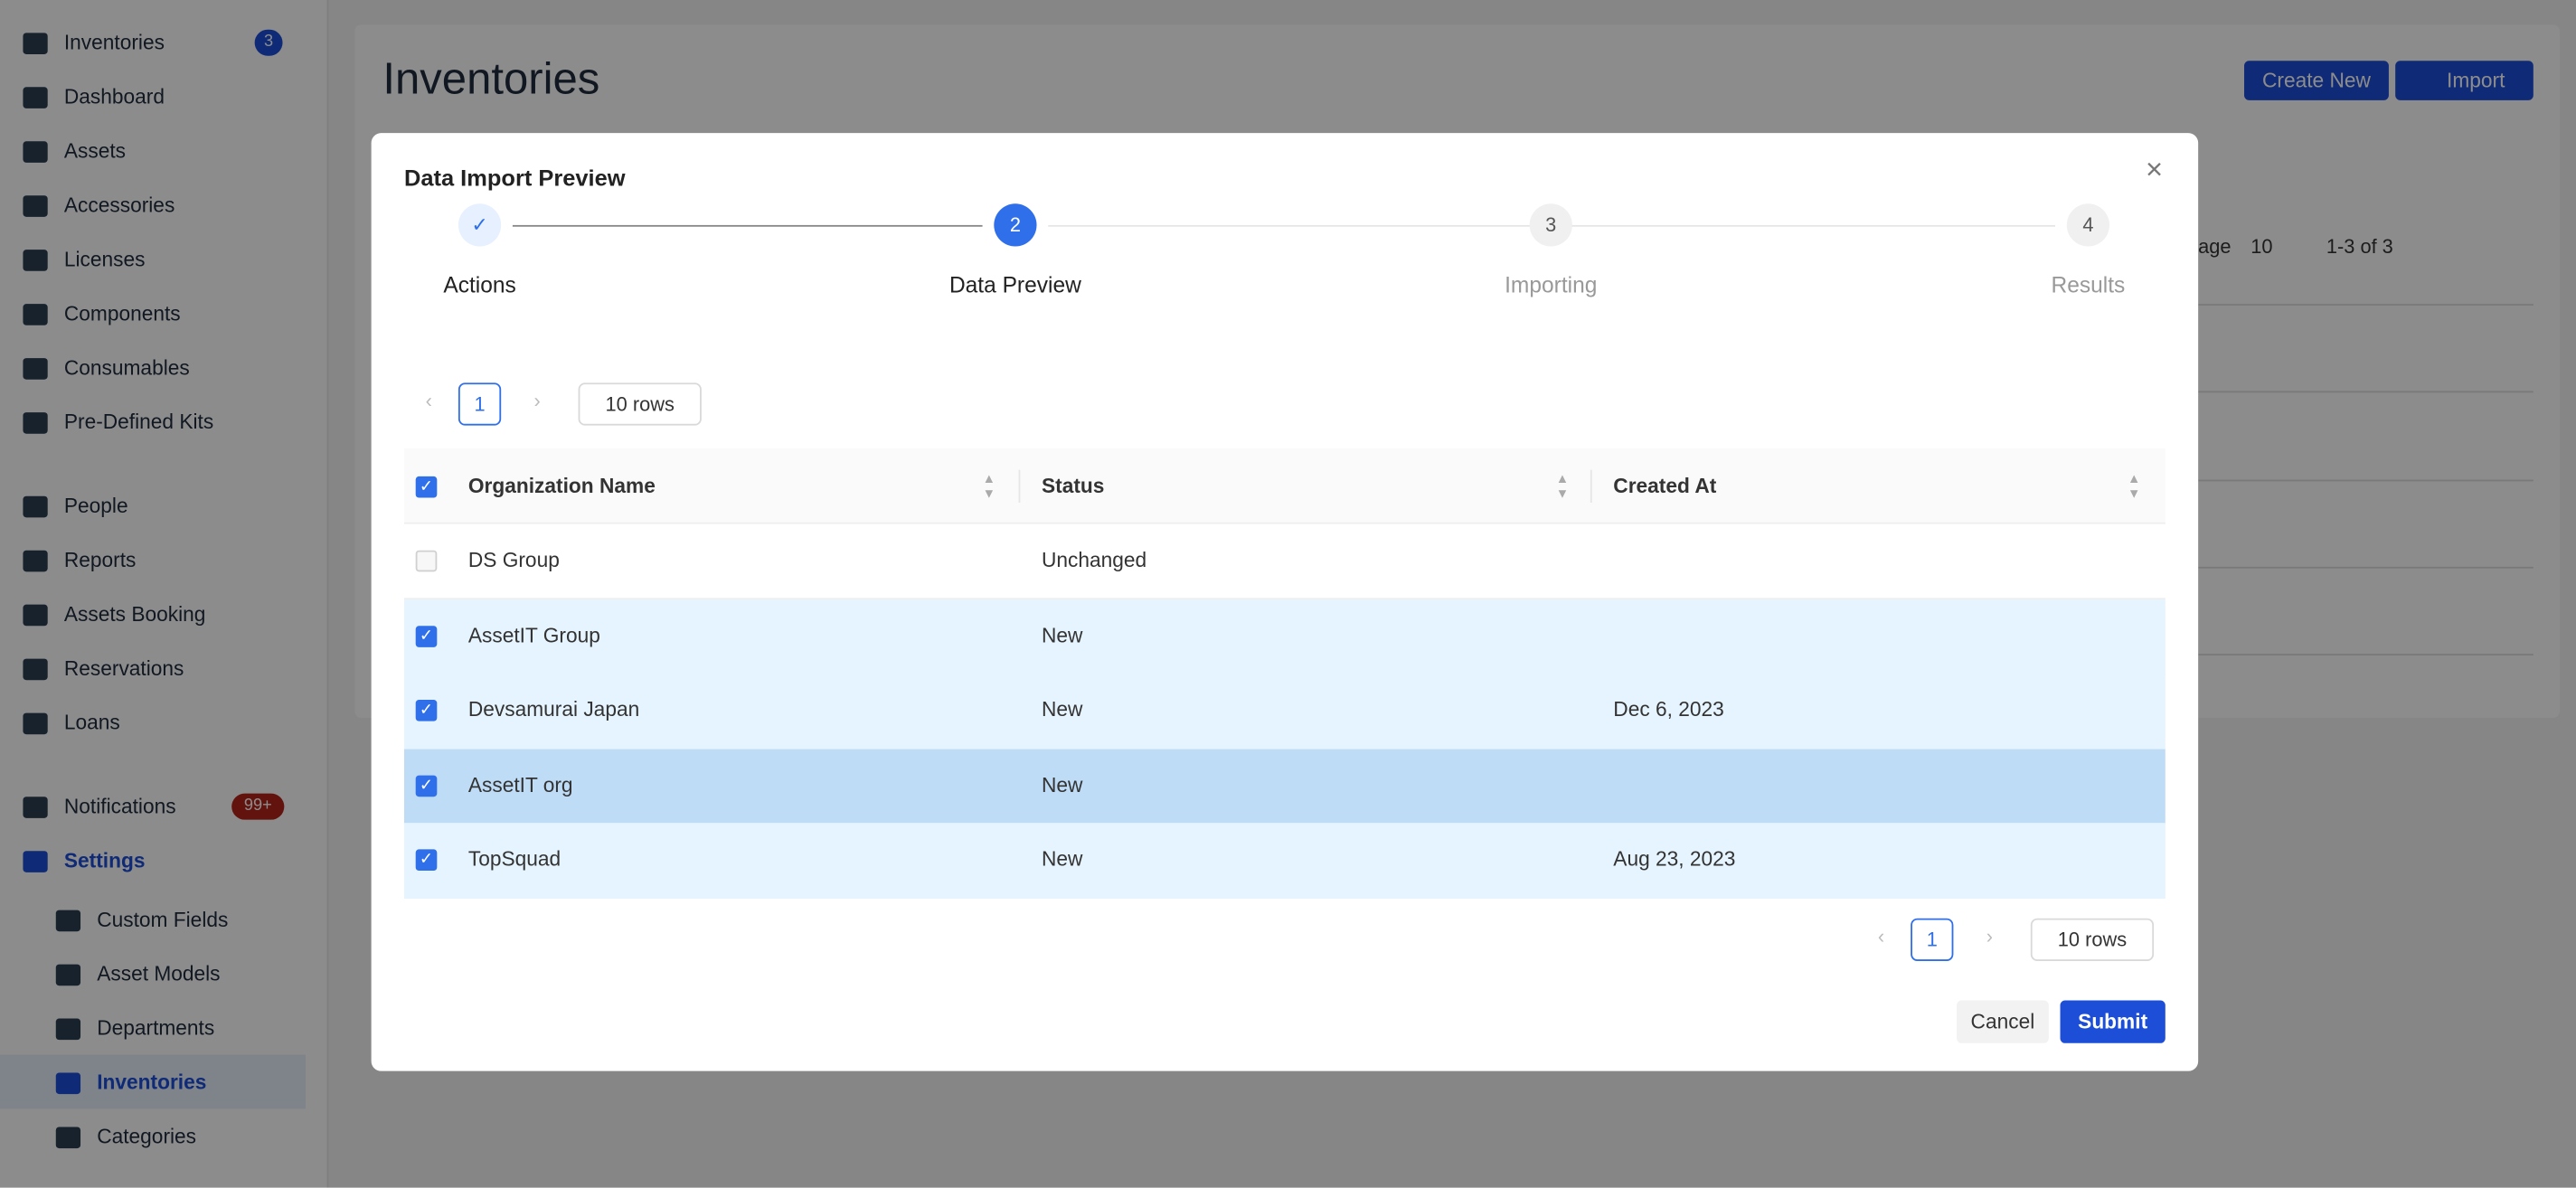 The image size is (2576, 1188). Describe the element at coordinates (268, 42) in the screenshot. I see `nav-badge: 3` at that location.